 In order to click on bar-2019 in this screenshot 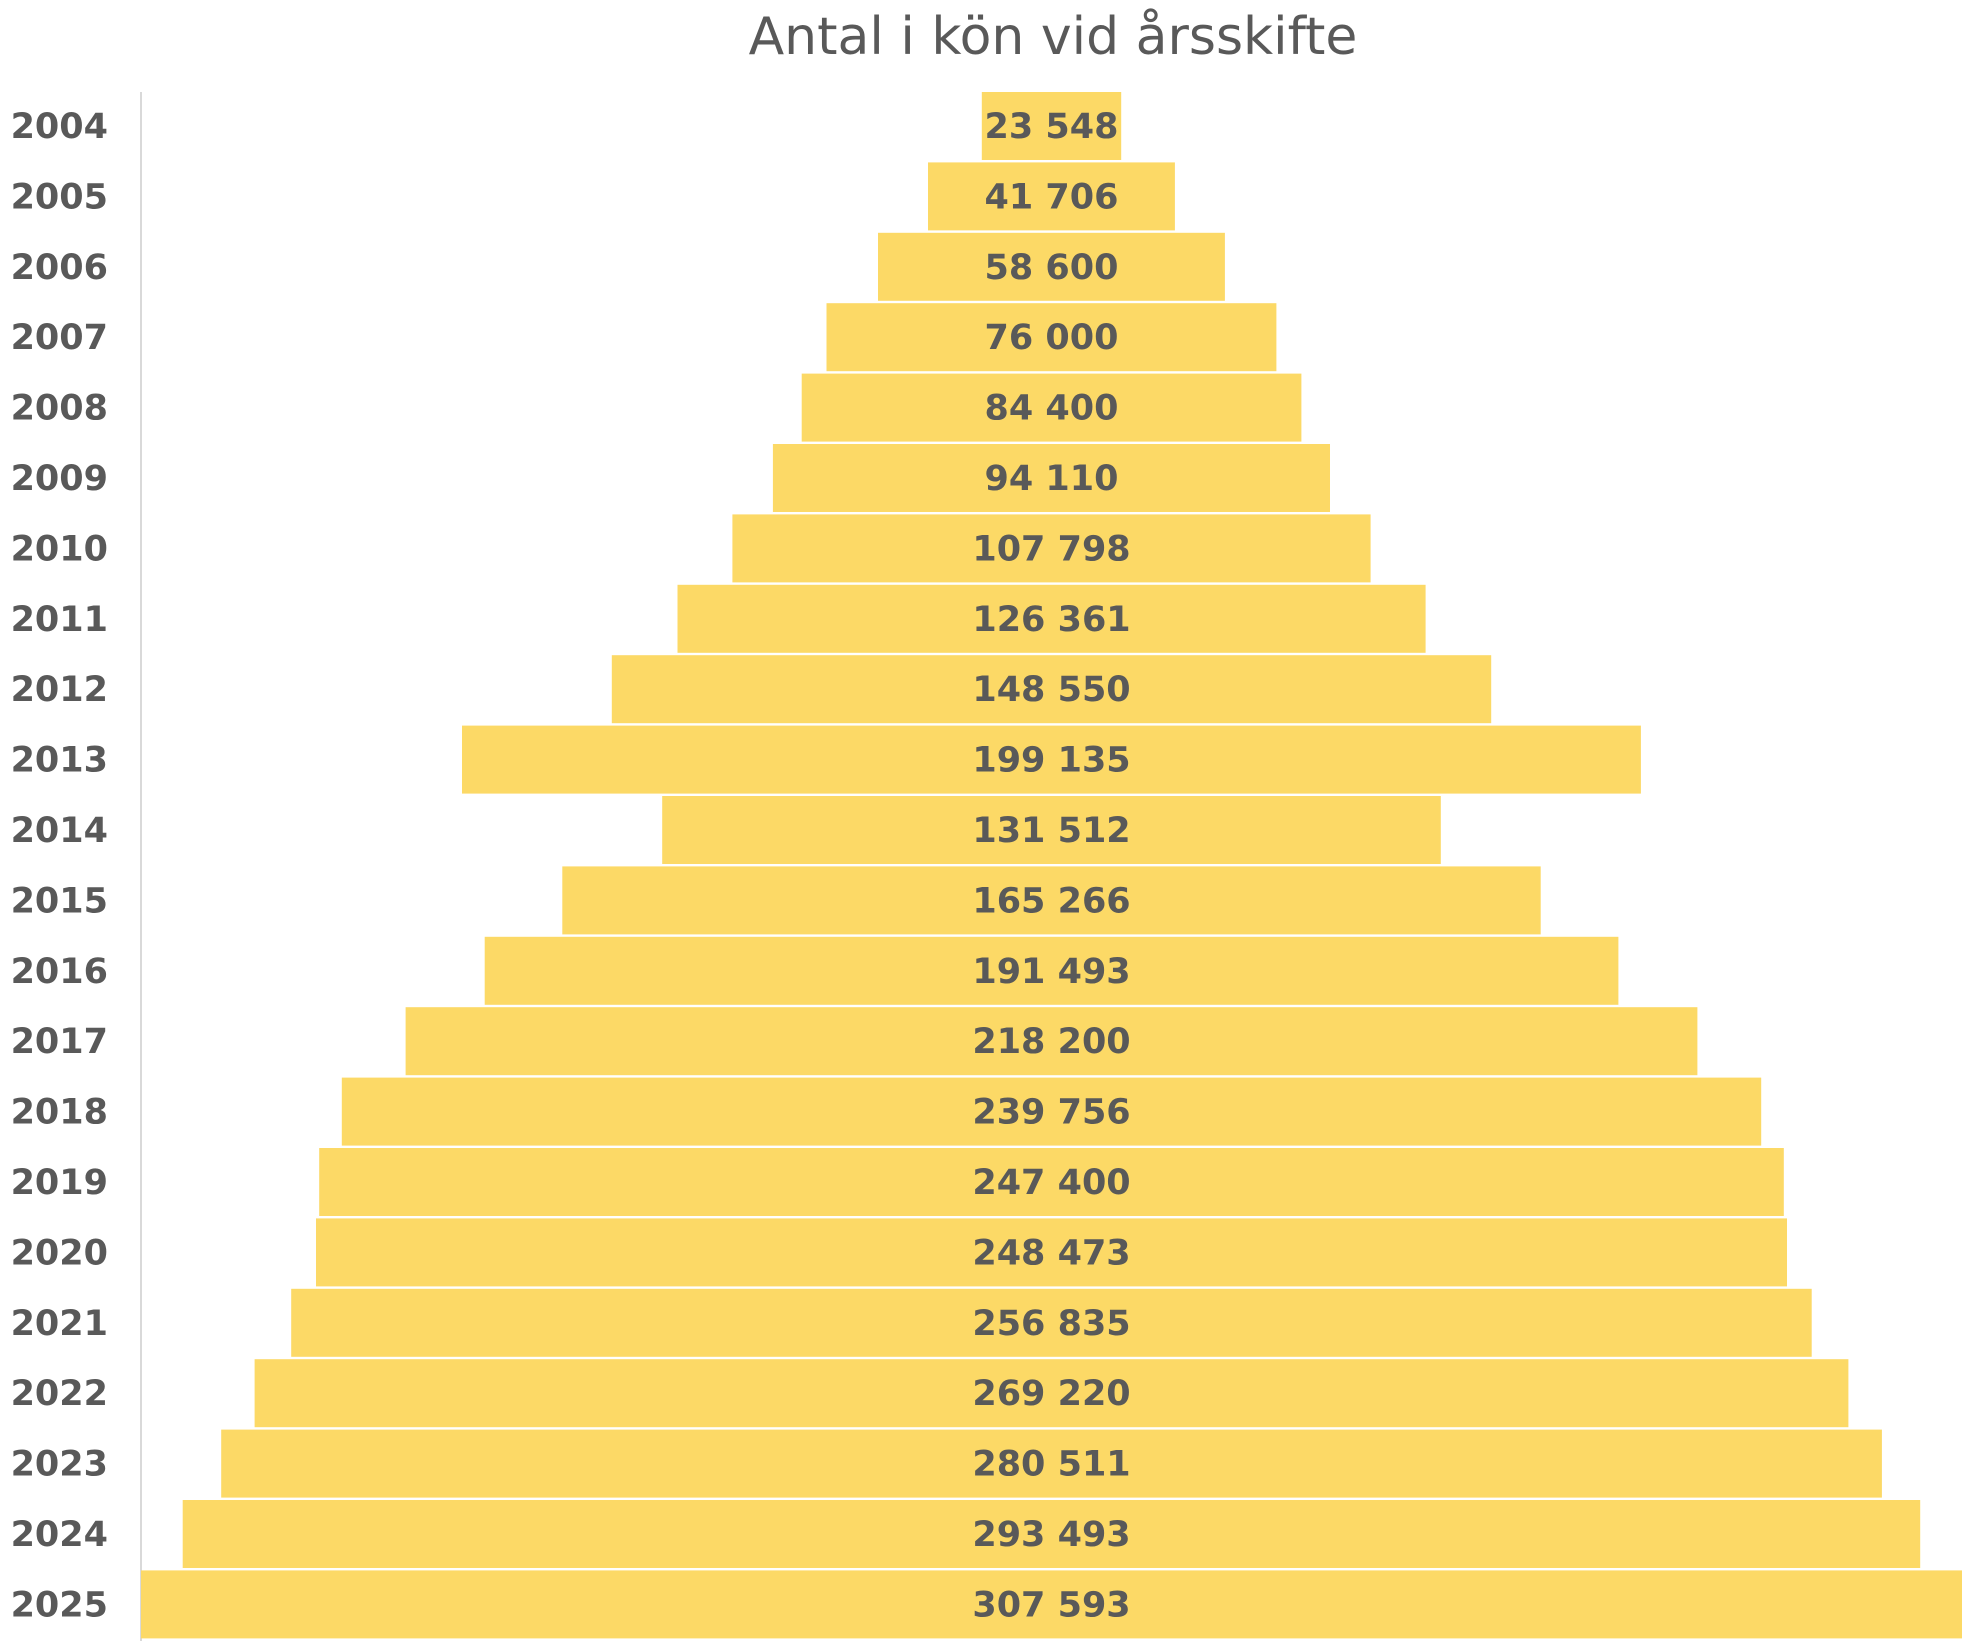, I will do `click(1051, 1182)`.